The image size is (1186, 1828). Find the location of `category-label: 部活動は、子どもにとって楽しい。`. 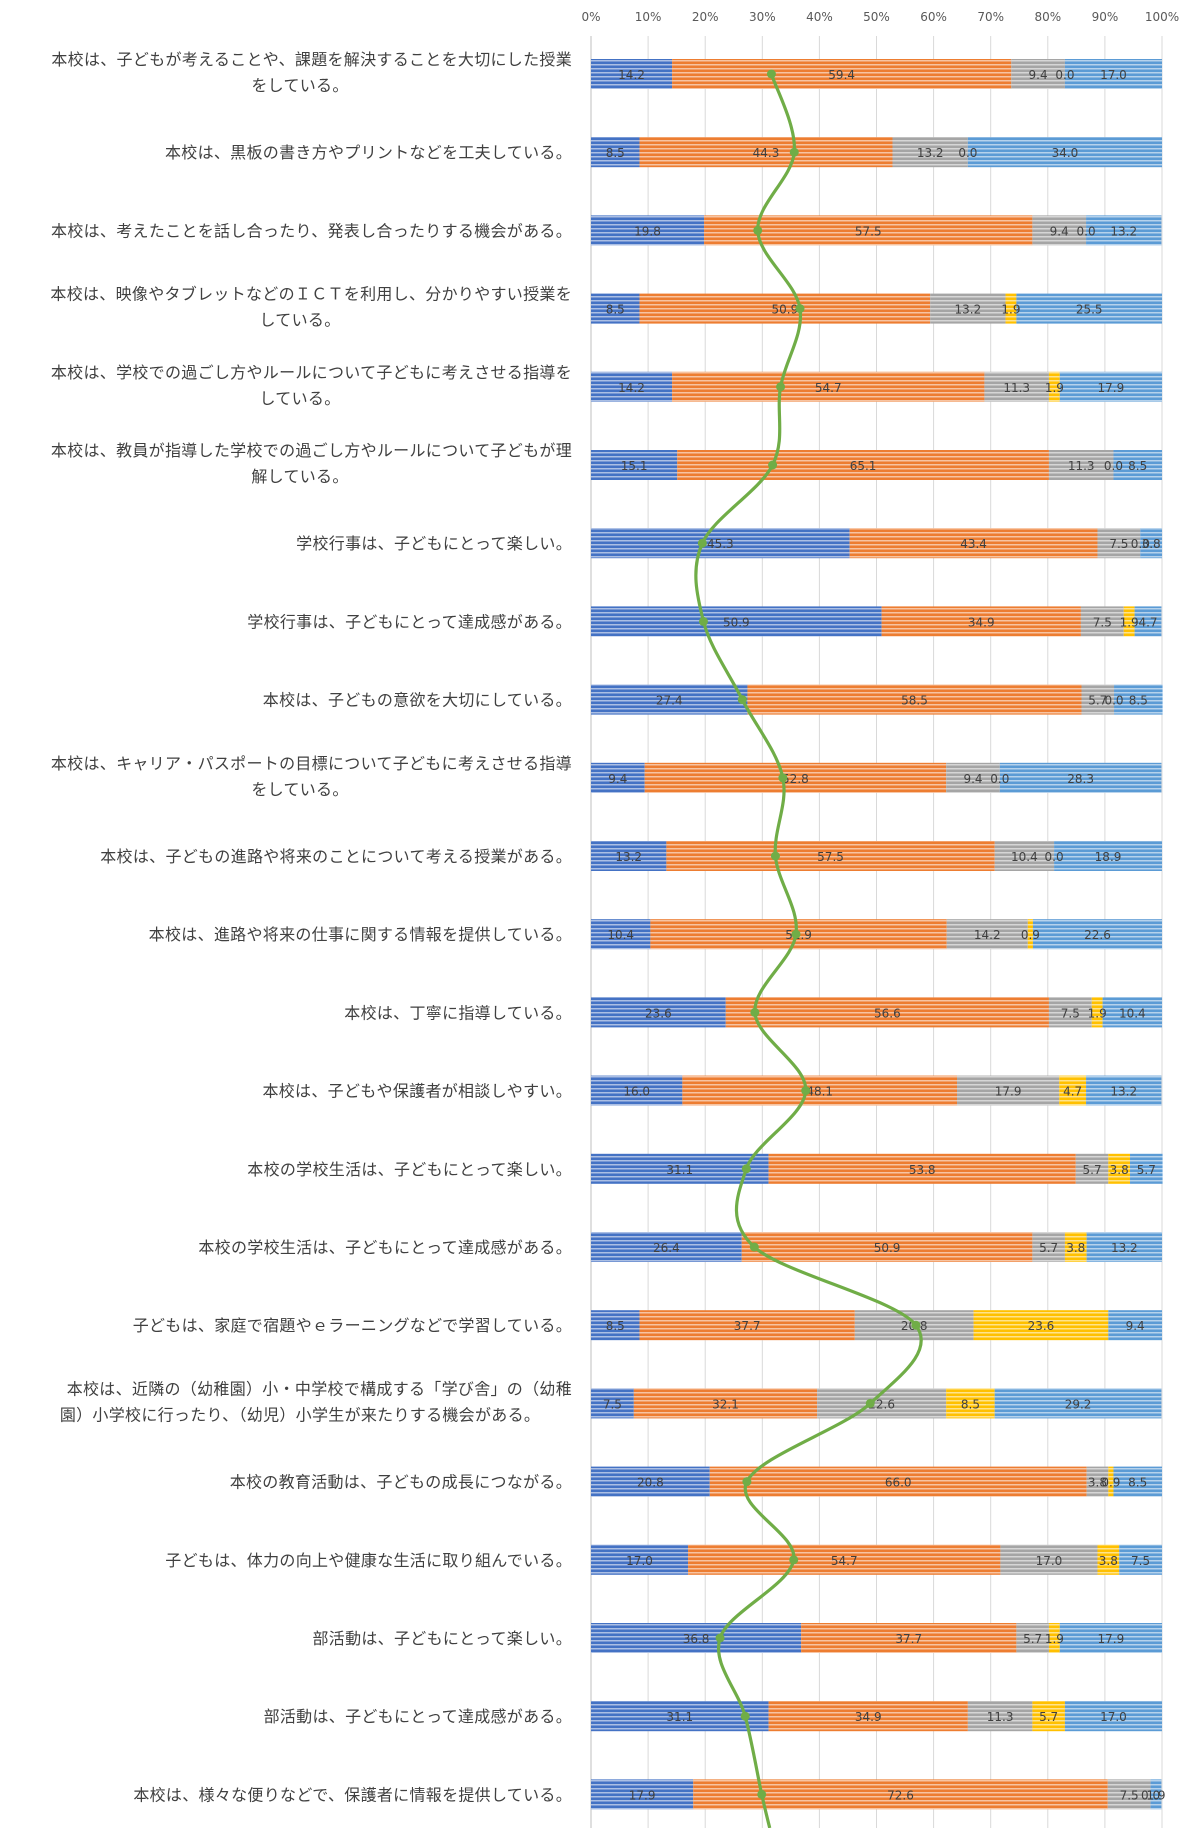

category-label: 部活動は、子どもにとって楽しい。 is located at coordinates (442, 1638).